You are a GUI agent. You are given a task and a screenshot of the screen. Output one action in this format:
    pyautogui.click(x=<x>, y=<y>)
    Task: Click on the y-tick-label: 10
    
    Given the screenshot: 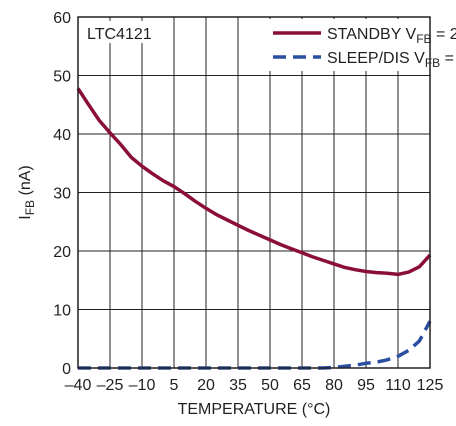 What is the action you would take?
    pyautogui.click(x=62, y=311)
    